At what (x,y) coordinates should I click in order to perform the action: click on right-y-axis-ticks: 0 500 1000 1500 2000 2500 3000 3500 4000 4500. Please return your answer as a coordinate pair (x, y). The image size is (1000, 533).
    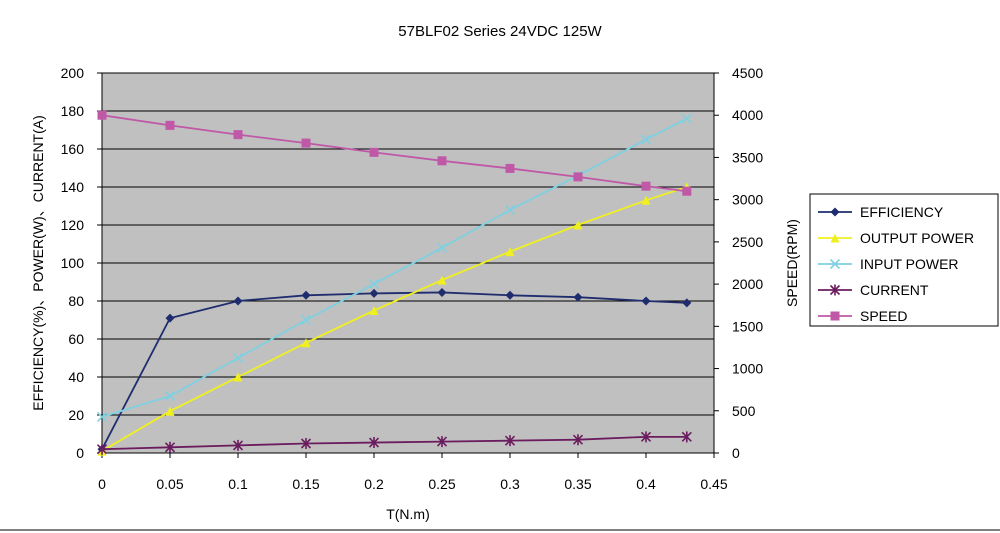
    Looking at the image, I should click on (738, 263).